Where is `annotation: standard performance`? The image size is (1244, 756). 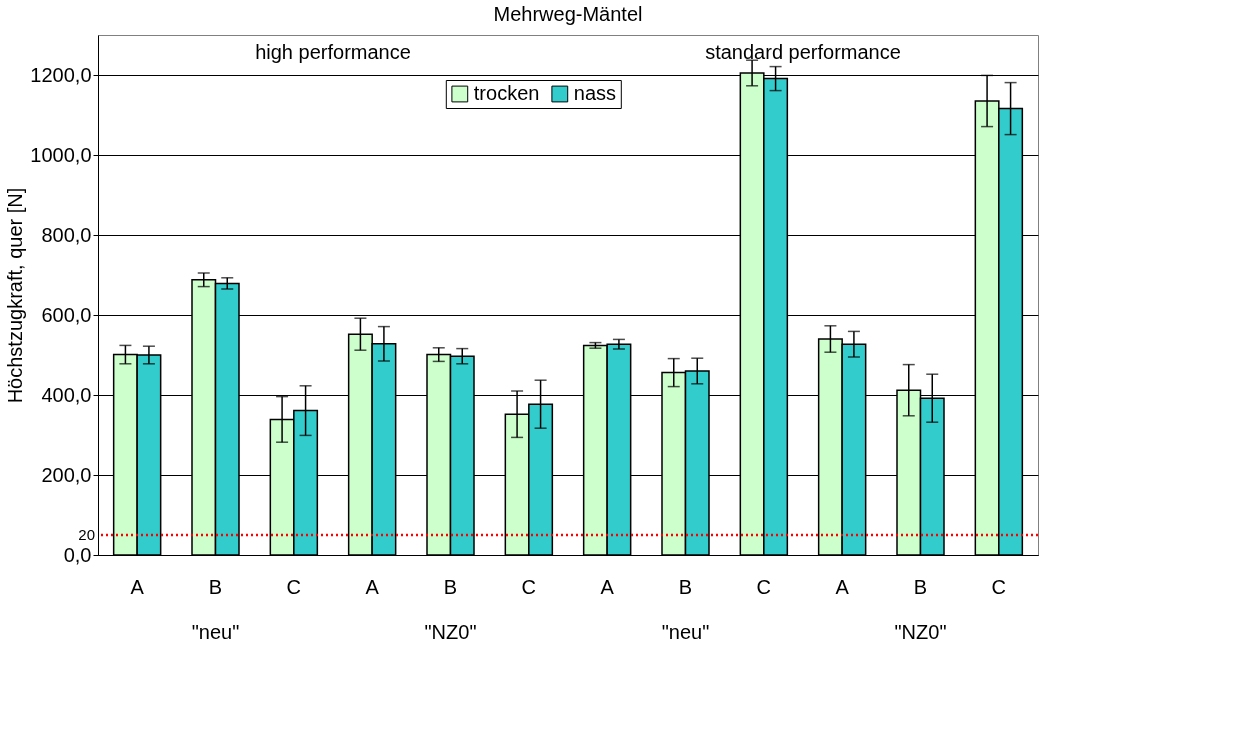 annotation: standard performance is located at coordinates (803, 52).